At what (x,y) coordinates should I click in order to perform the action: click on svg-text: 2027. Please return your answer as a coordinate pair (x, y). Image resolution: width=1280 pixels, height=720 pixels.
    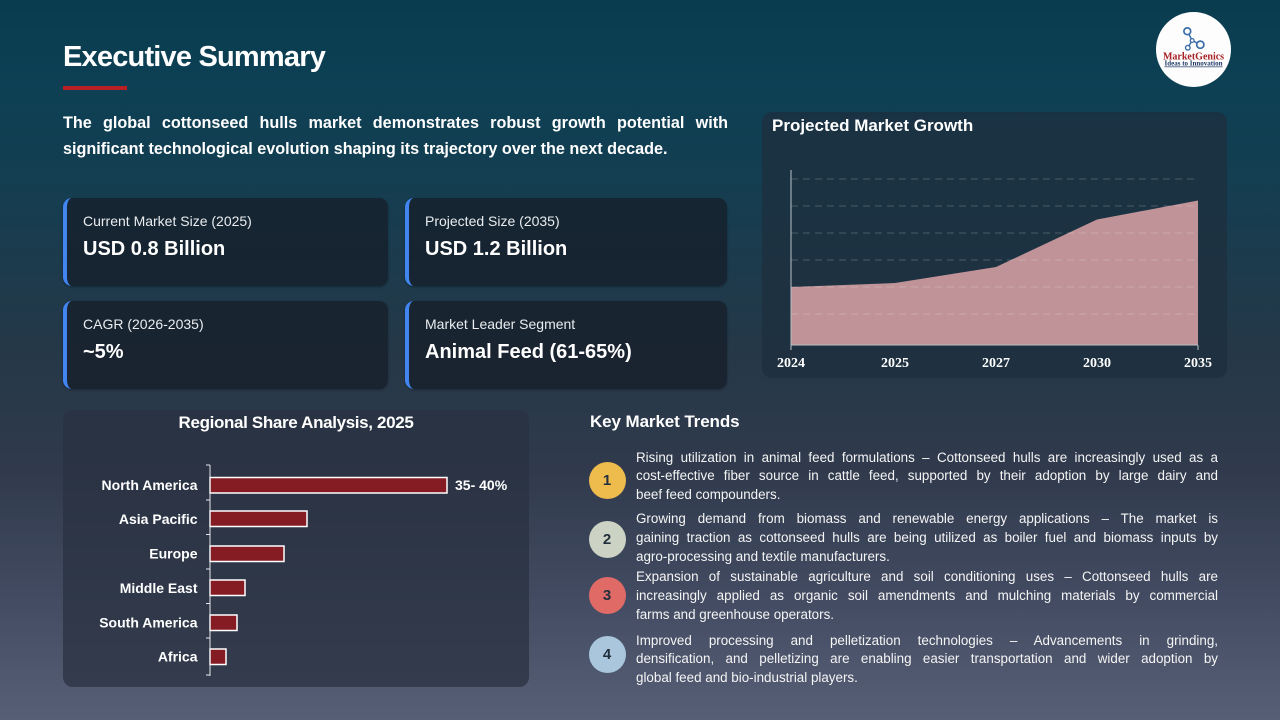
    Looking at the image, I should click on (996, 363).